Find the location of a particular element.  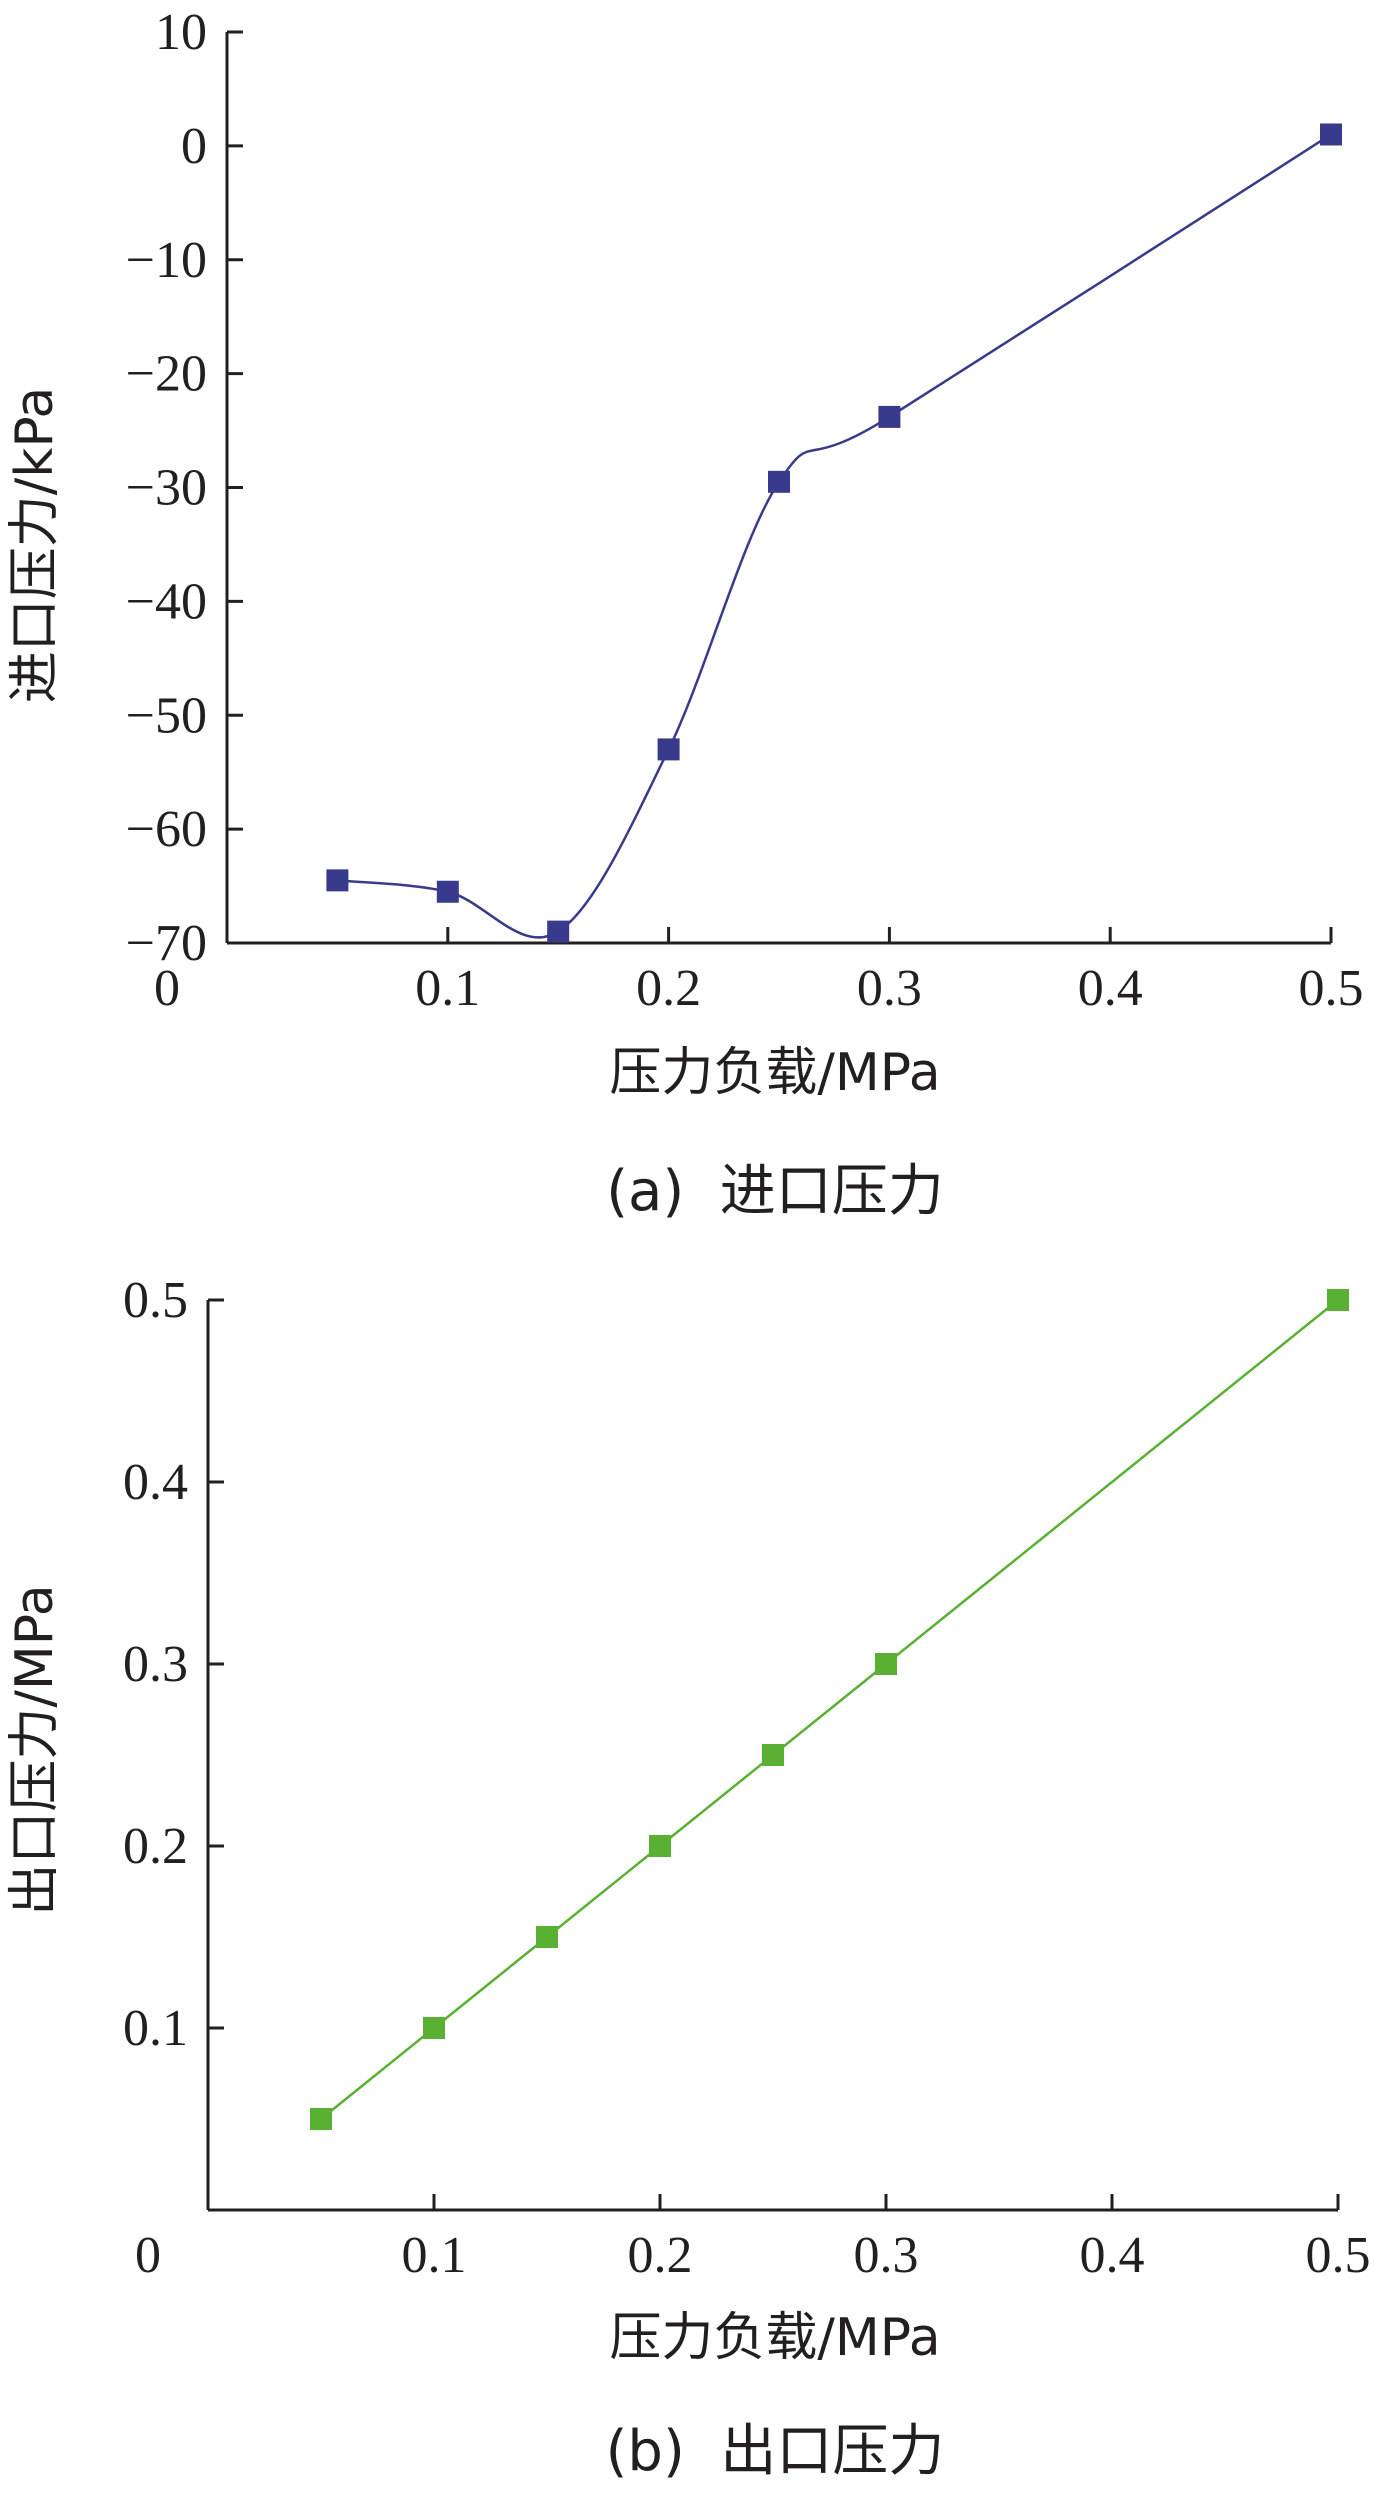

chart-a-caption: (a) 进口压力 is located at coordinates (775, 1191).